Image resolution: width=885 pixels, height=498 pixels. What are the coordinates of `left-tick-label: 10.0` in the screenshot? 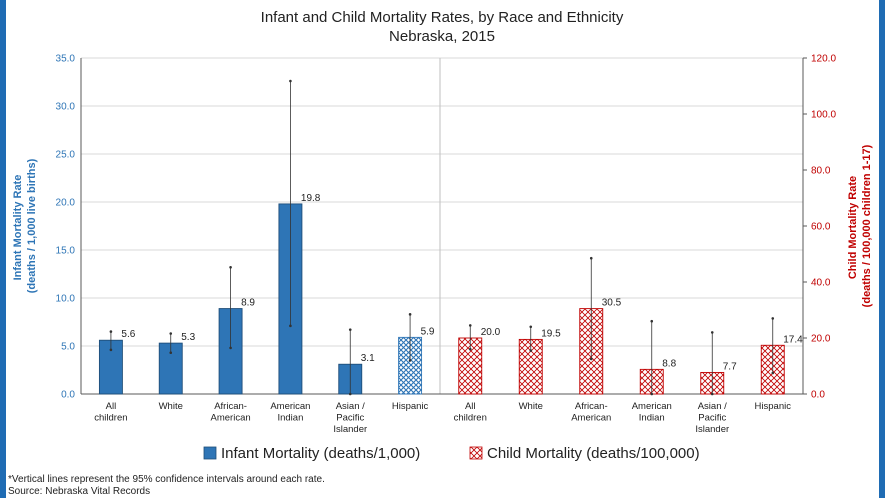 It's located at (66, 299).